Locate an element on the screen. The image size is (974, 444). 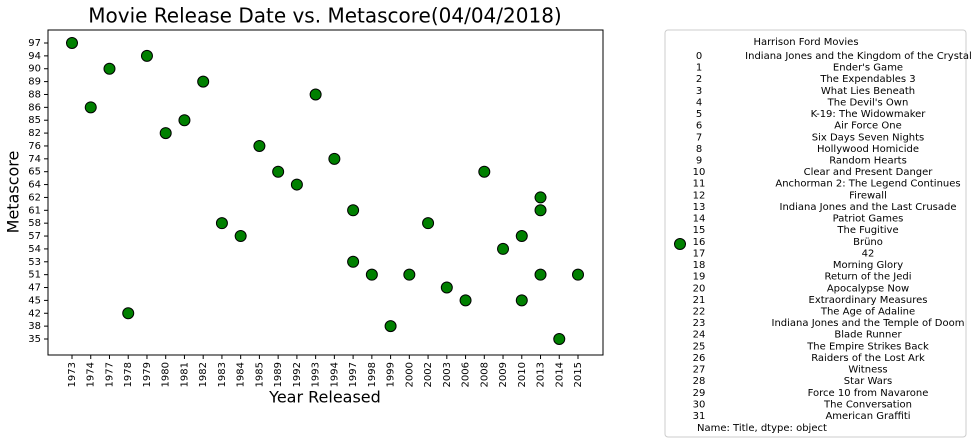
y-tick-label: 97 is located at coordinates (34, 43).